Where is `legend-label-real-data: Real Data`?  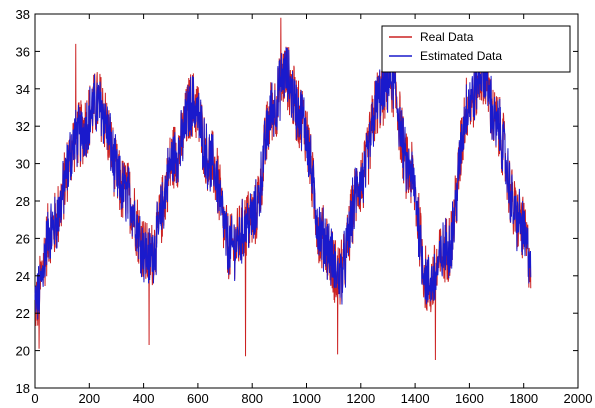
legend-label-real-data: Real Data is located at coordinates (447, 37).